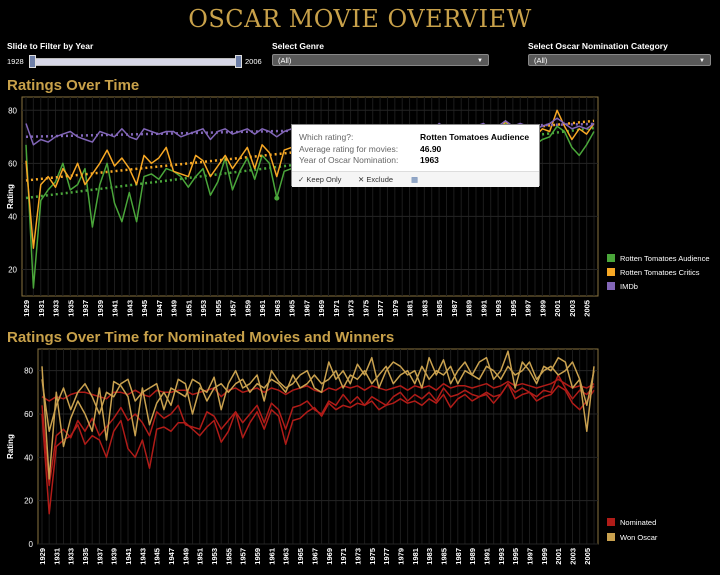  Describe the element at coordinates (360, 19) in the screenshot. I see `dashboard-title: OSCAR MOVIE OVERVIEW` at that location.